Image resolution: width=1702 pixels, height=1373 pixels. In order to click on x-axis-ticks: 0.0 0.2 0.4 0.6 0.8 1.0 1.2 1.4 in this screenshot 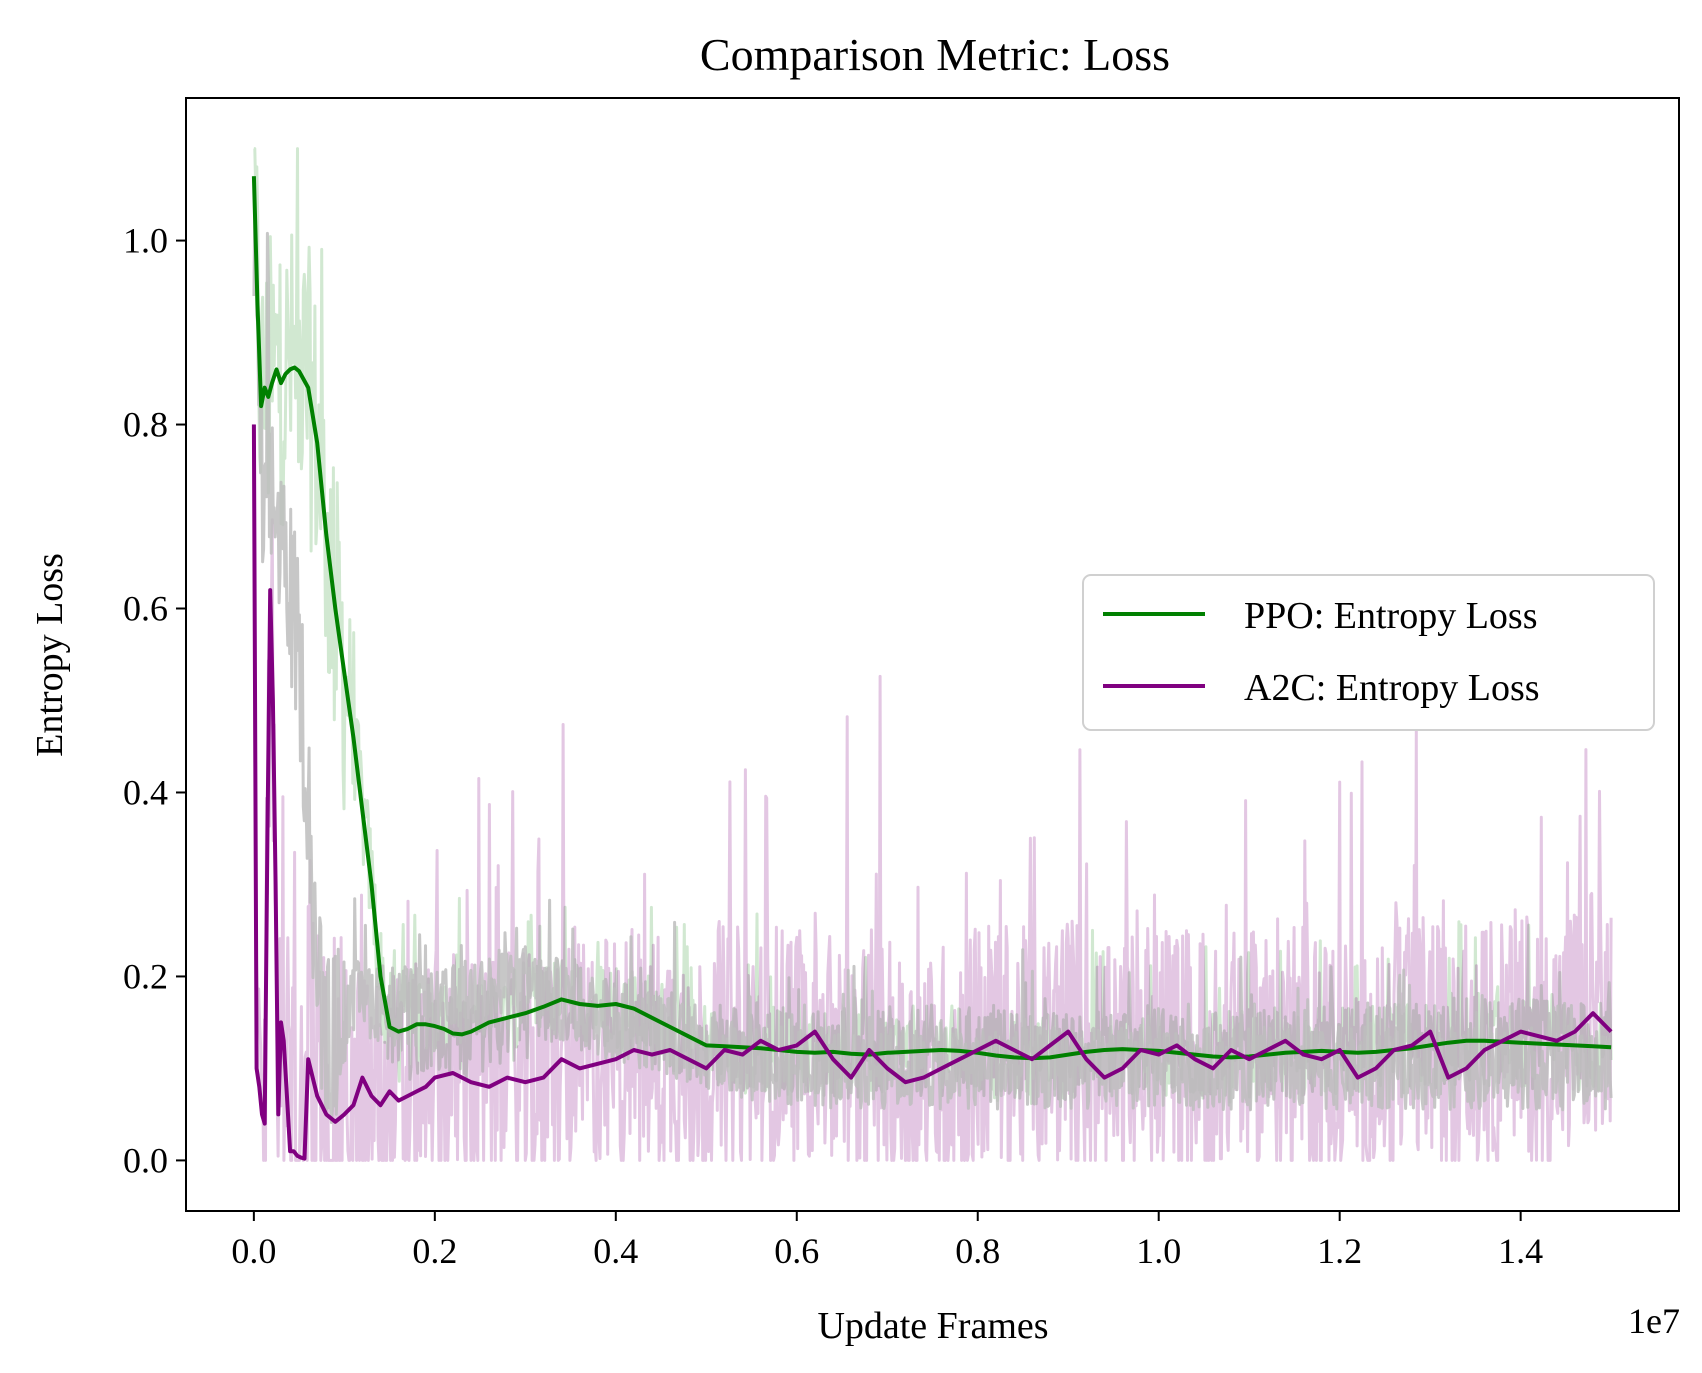, I will do `click(887, 1241)`.